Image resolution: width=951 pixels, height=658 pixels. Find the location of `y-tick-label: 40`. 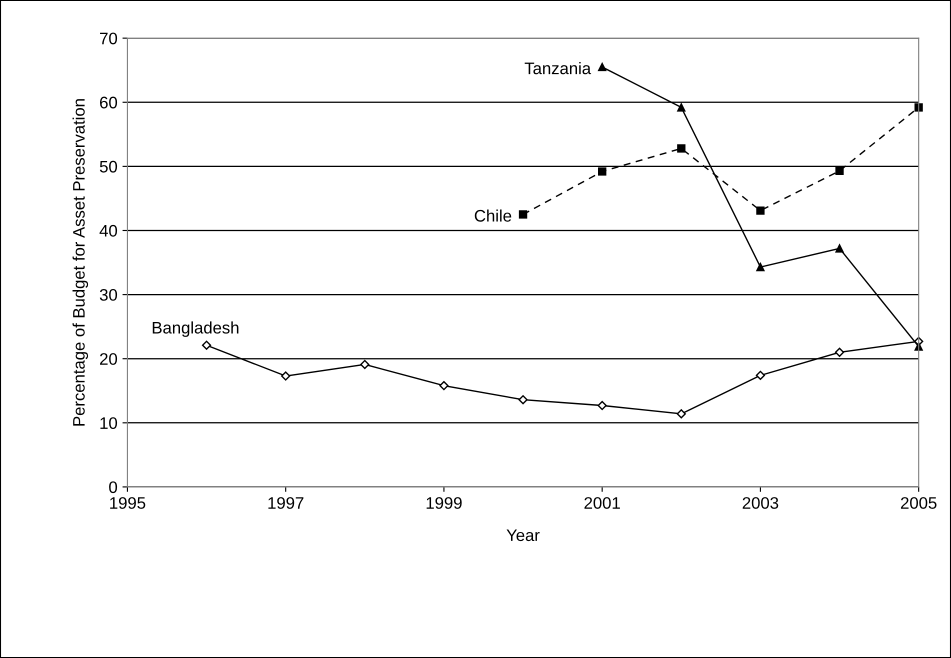

y-tick-label: 40 is located at coordinates (109, 230).